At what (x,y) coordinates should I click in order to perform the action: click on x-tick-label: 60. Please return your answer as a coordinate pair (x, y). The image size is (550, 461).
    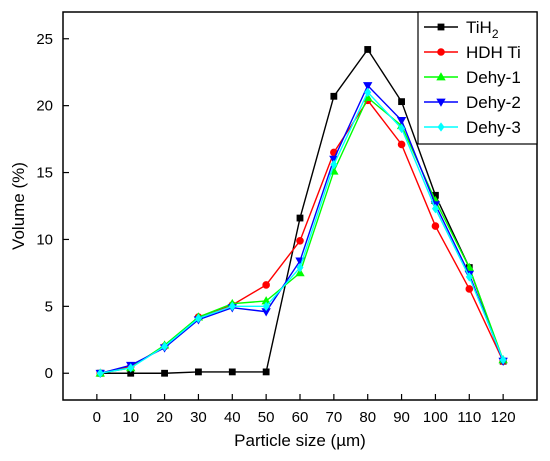
    Looking at the image, I should click on (300, 417).